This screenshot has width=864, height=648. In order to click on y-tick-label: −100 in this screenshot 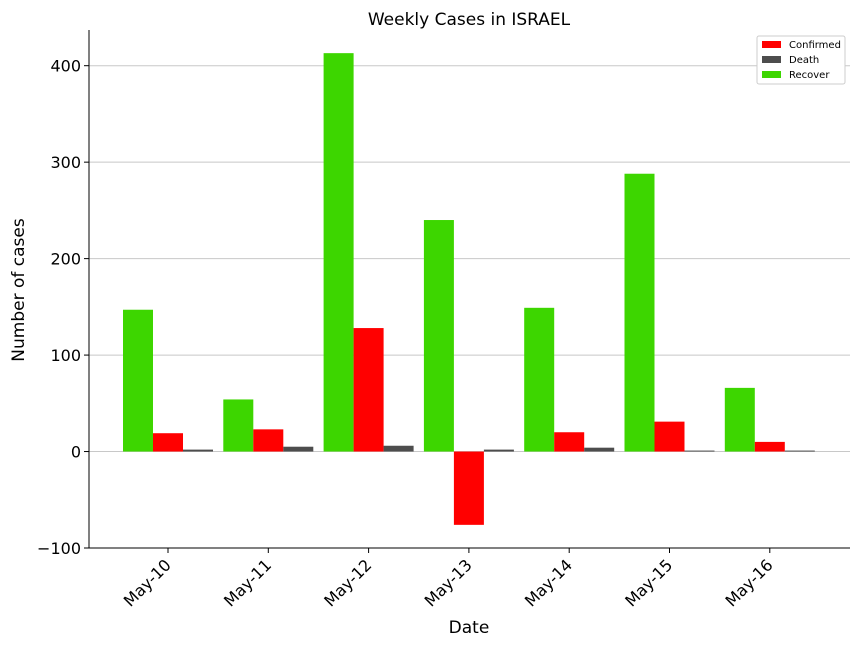, I will do `click(59, 548)`.